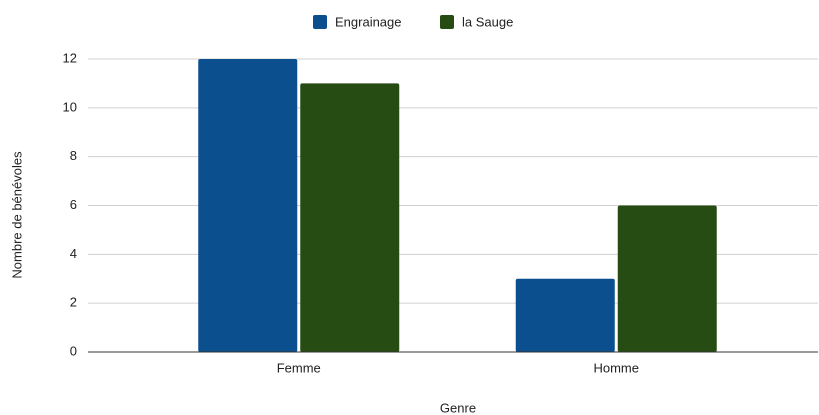 The height and width of the screenshot is (415, 819). What do you see at coordinates (616, 367) in the screenshot?
I see `x-tick-label: Homme` at bounding box center [616, 367].